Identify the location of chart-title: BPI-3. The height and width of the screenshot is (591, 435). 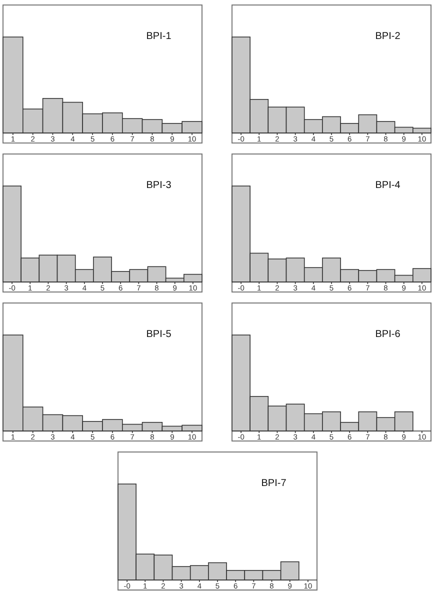
(159, 185).